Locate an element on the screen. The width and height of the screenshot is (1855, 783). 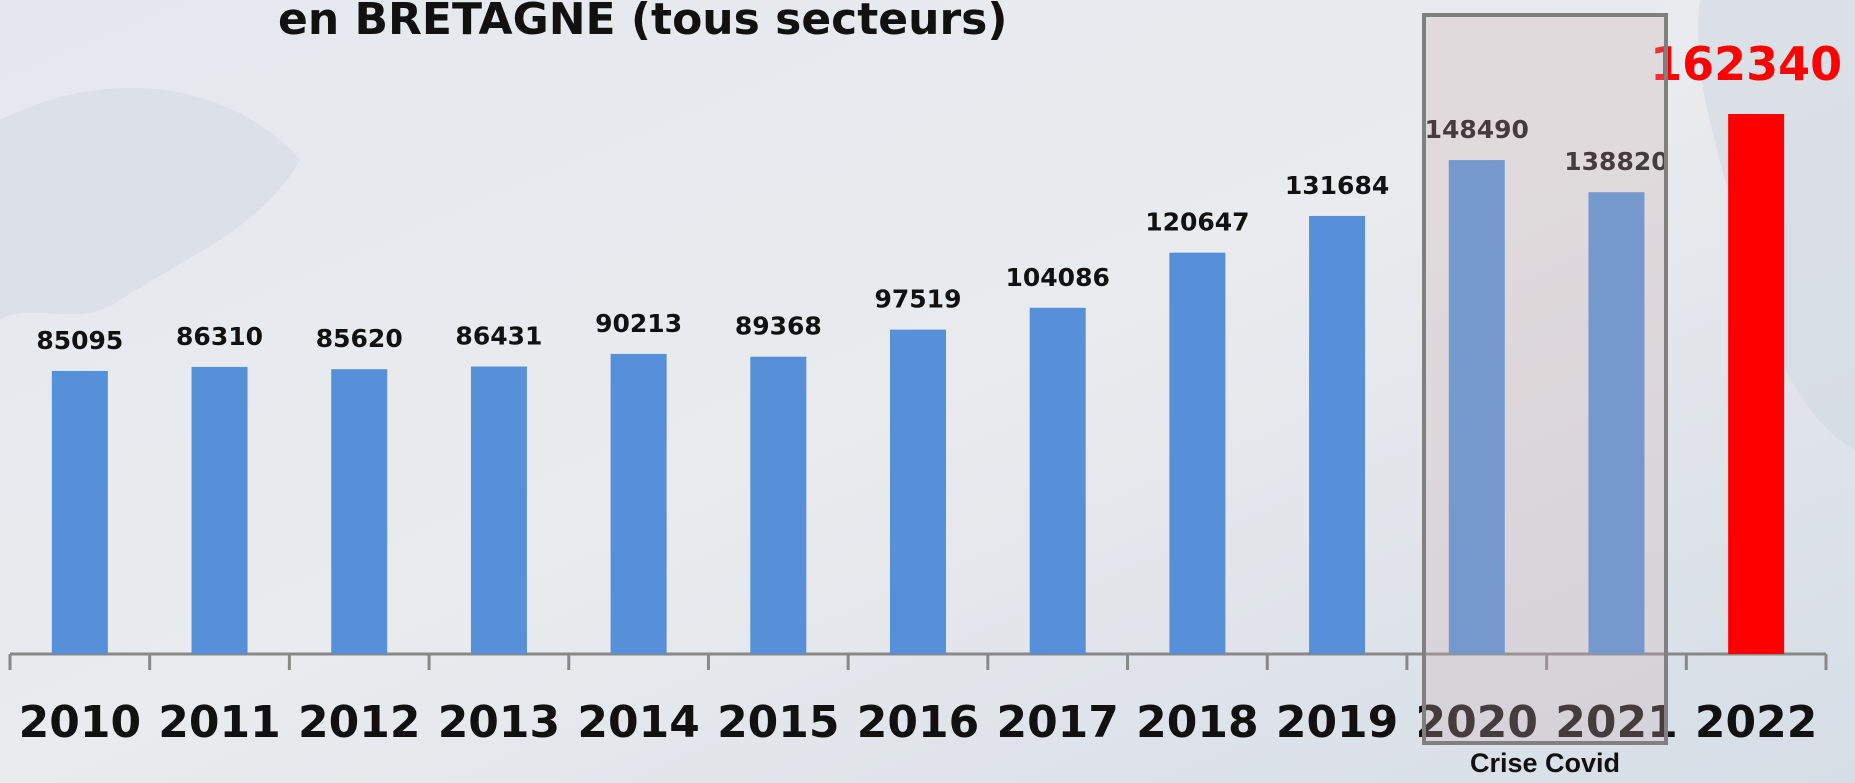
value-label: 131684 is located at coordinates (1337, 185).